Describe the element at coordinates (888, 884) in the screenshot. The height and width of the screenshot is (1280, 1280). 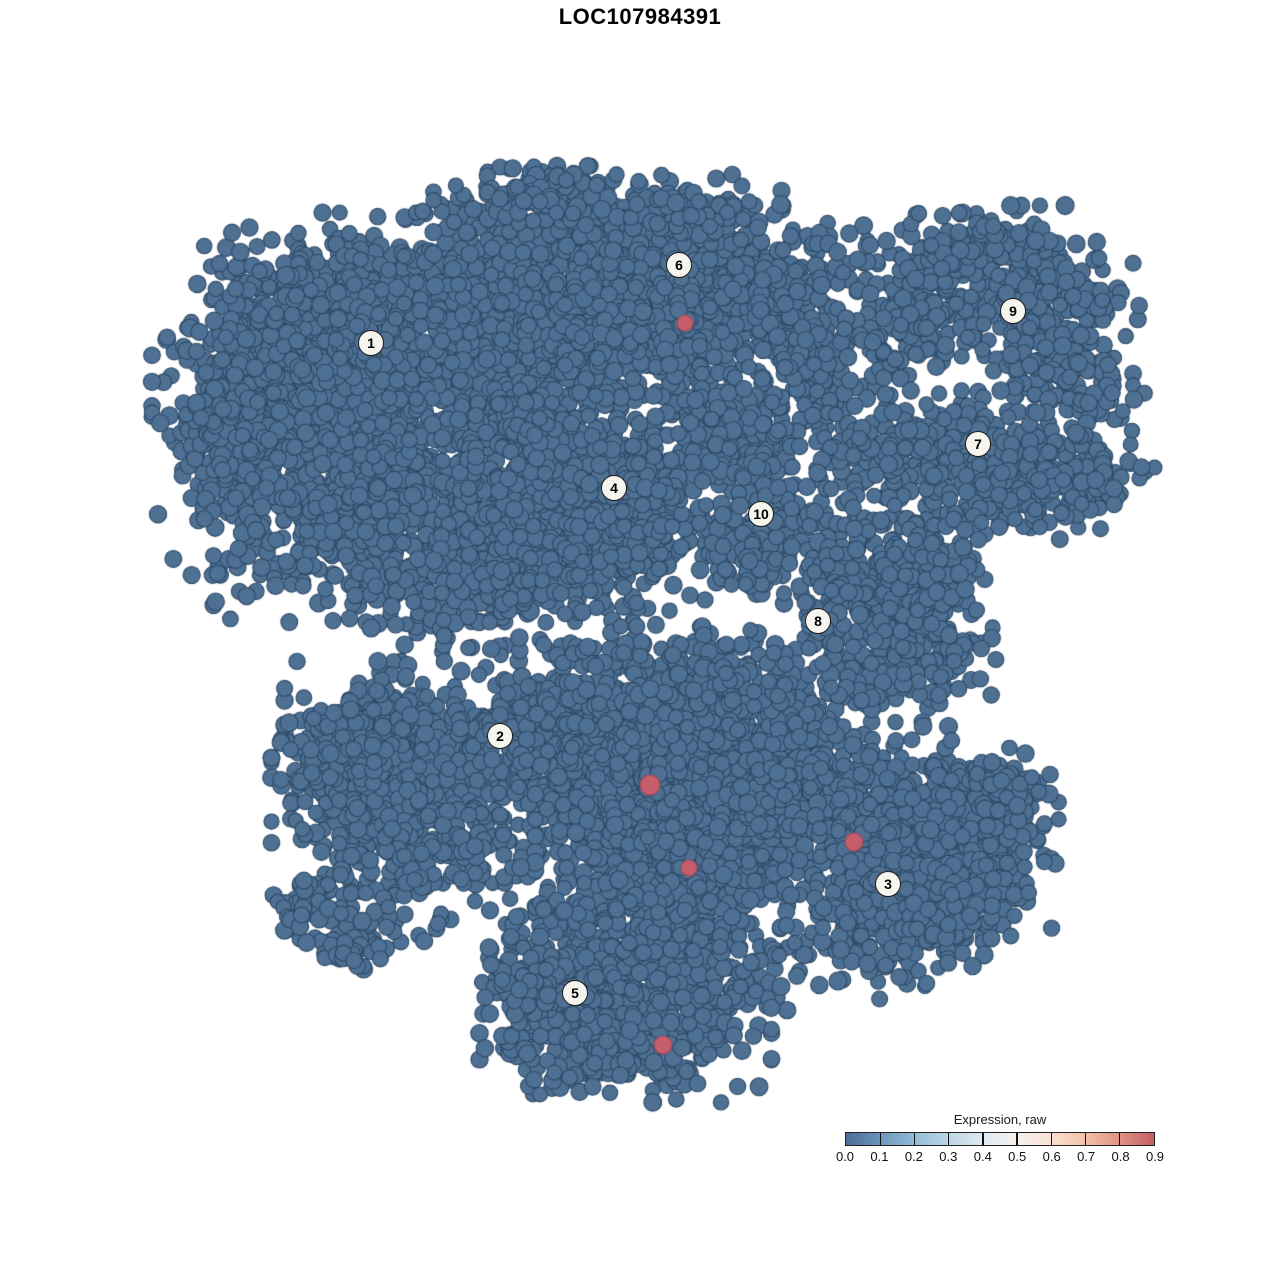
I see `cluster-label-3: 3` at that location.